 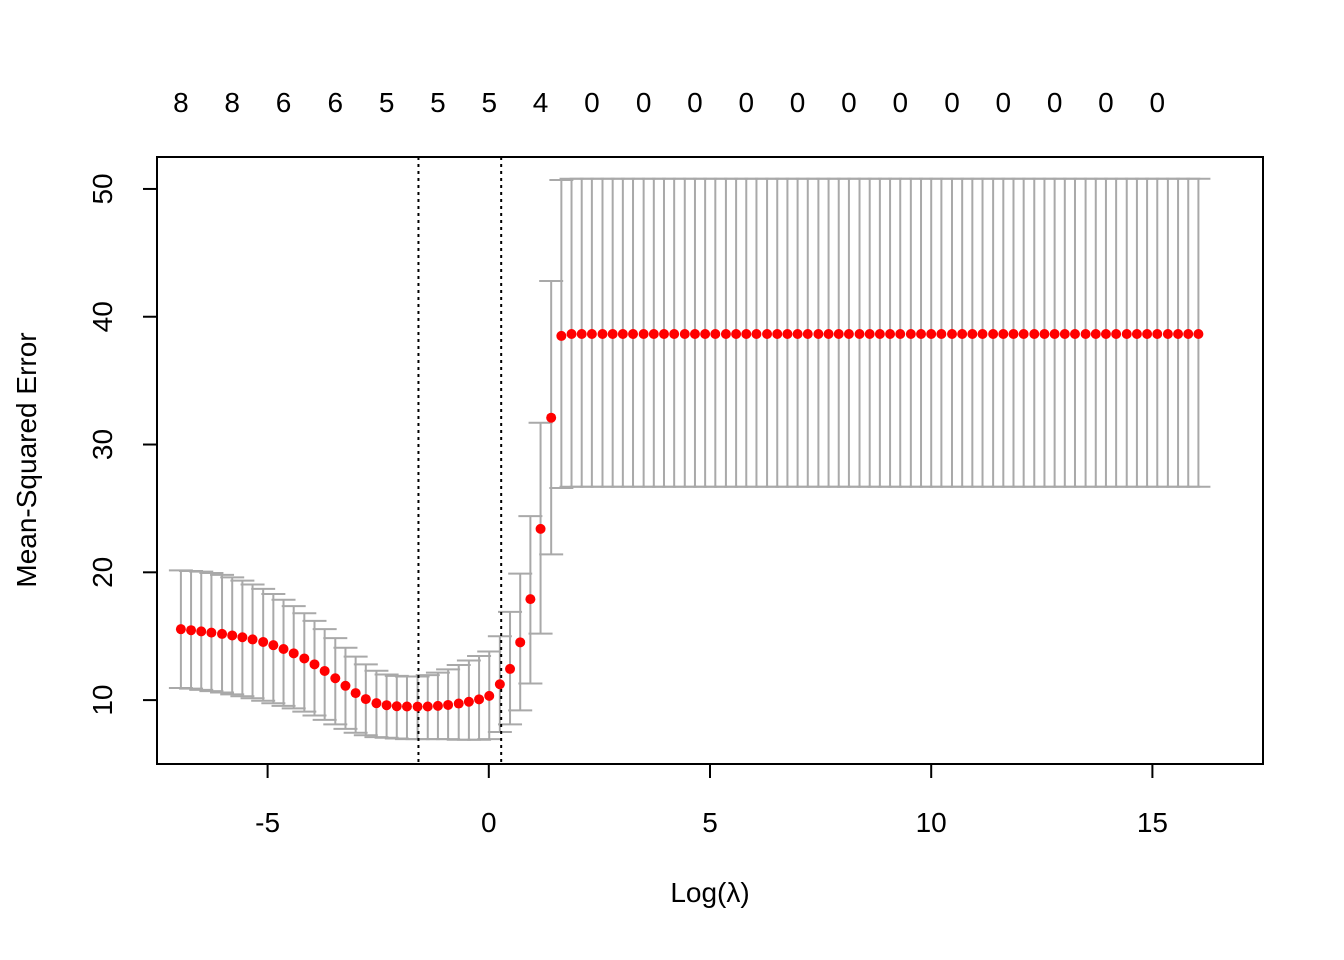 I want to click on y-axis: 10 20 30 40 50, so click(x=122, y=444).